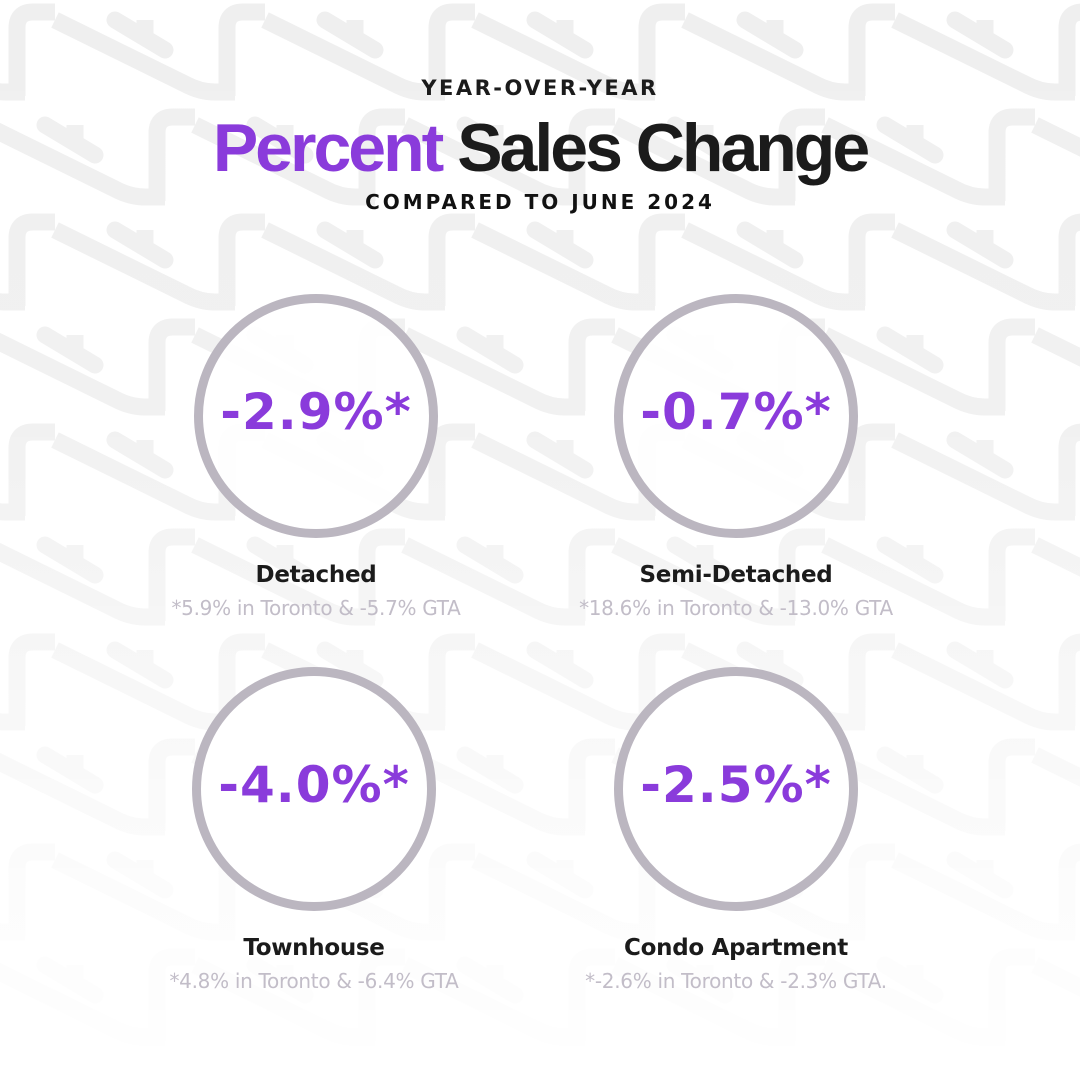  I want to click on stat-value: -2.9%*, so click(316, 412).